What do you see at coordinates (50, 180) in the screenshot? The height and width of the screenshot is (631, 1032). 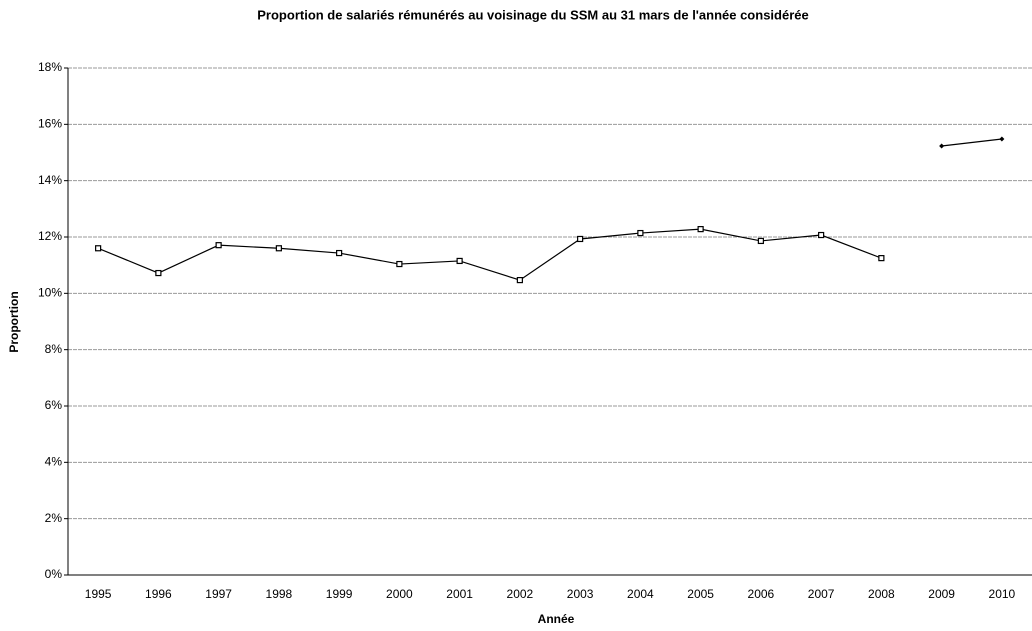 I see `y-tick-label: 14%` at bounding box center [50, 180].